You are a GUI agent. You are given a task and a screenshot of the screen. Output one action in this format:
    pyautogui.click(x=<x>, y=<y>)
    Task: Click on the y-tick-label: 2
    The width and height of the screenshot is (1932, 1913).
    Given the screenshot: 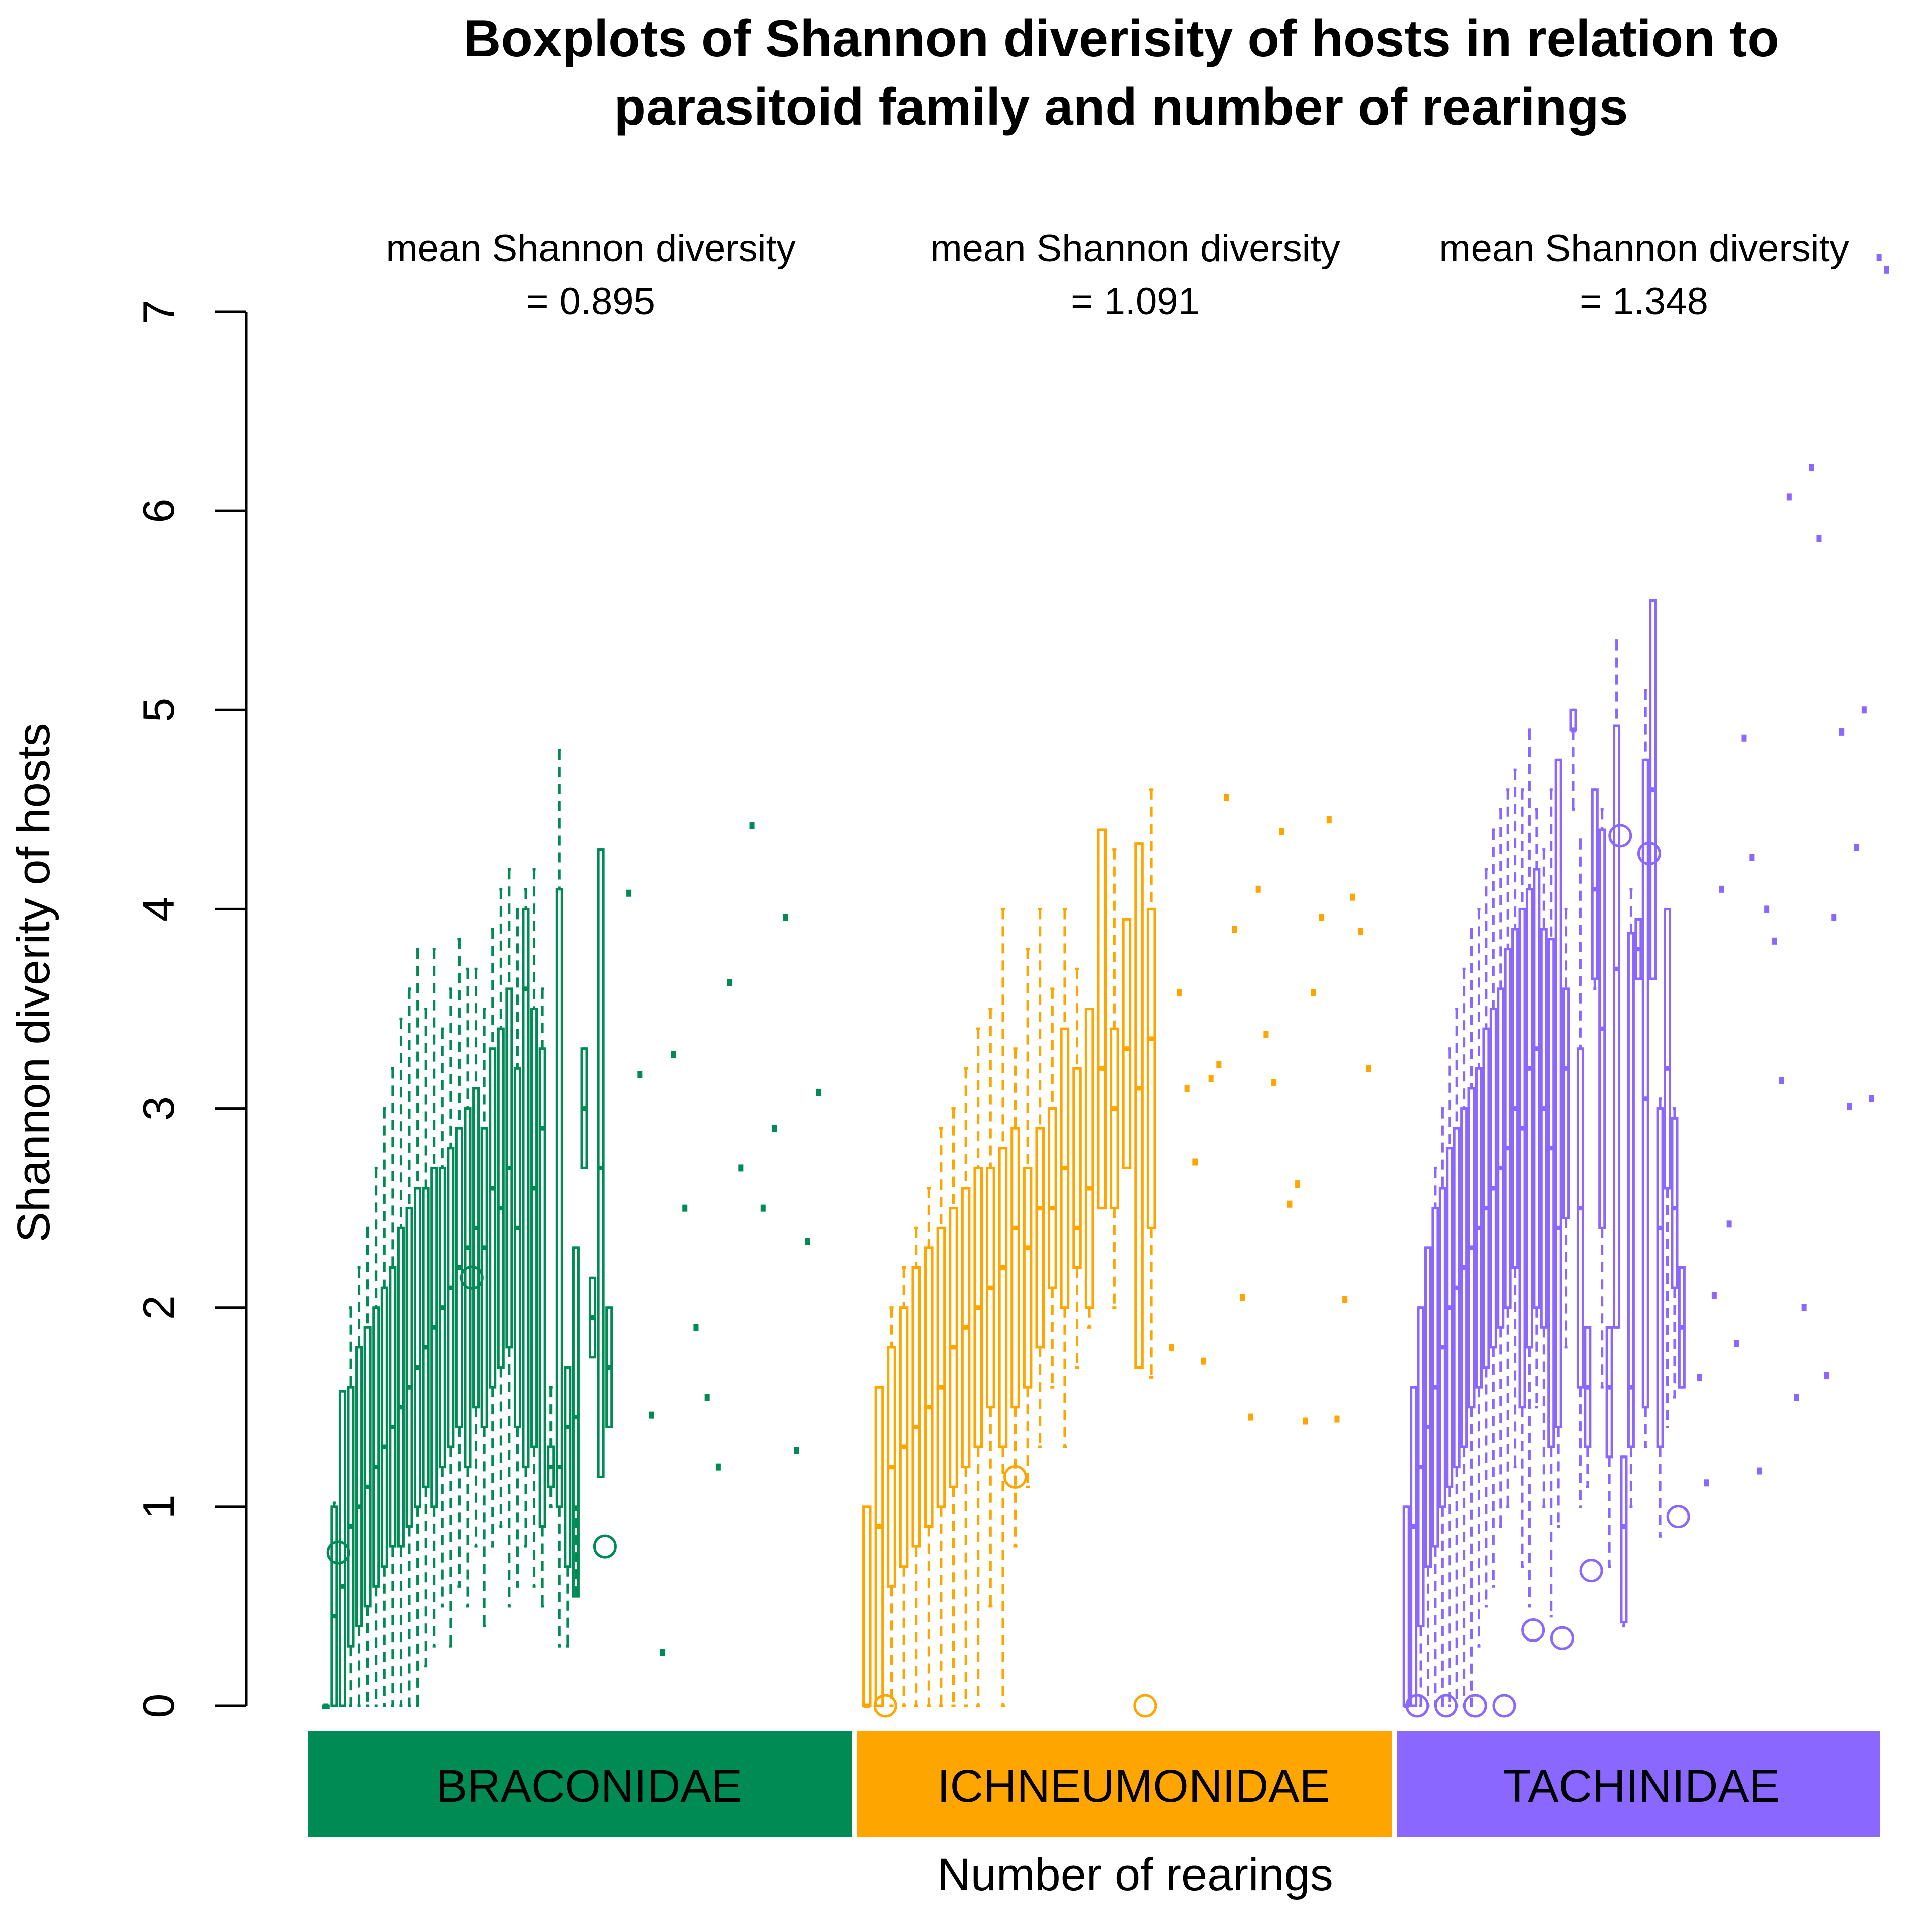 What is the action you would take?
    pyautogui.click(x=158, y=1307)
    